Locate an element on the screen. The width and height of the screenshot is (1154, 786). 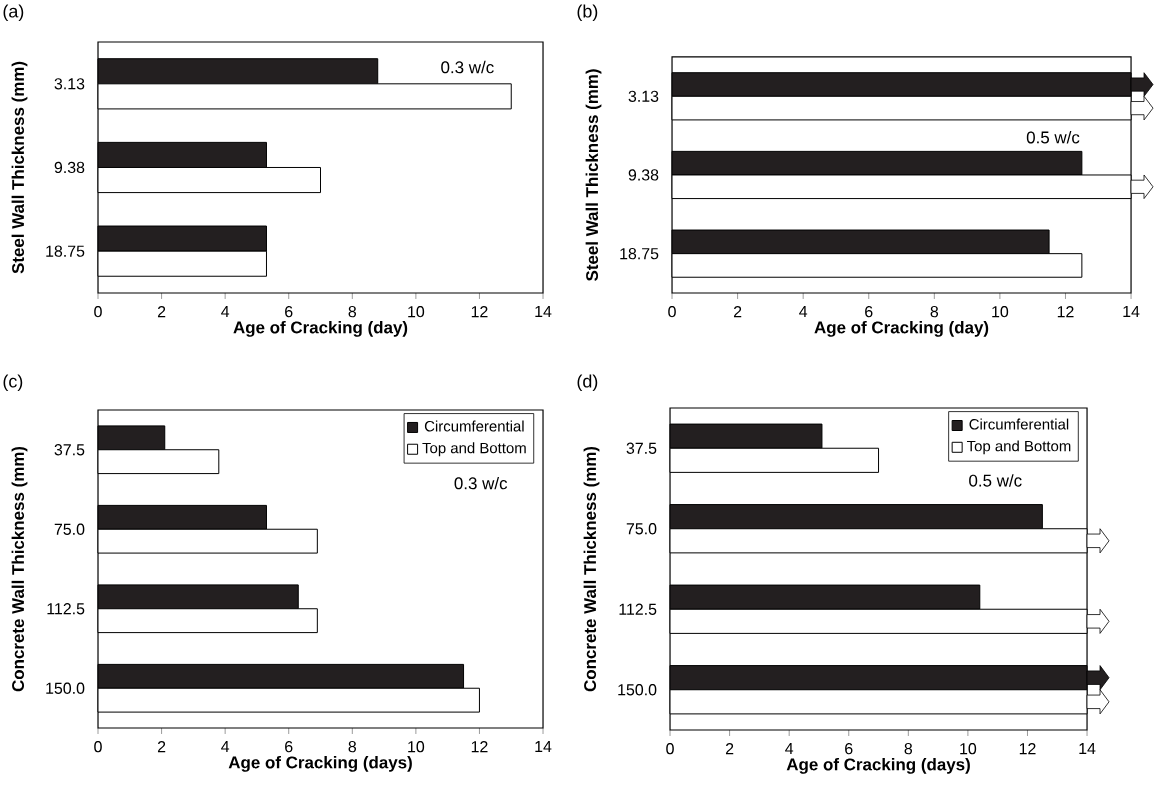
chart-title: (b) is located at coordinates (587, 13).